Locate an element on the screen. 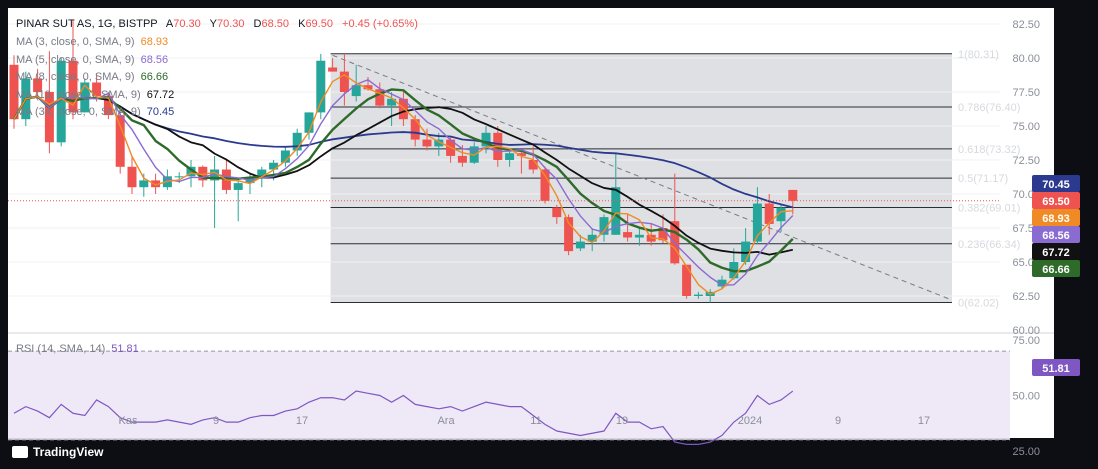 This screenshot has width=1098, height=469. svg-text:MA (8, close, 0, SMA, 9)66.66: MA (8, close, 0, SMA, 9) 66.66 is located at coordinates (92, 77).